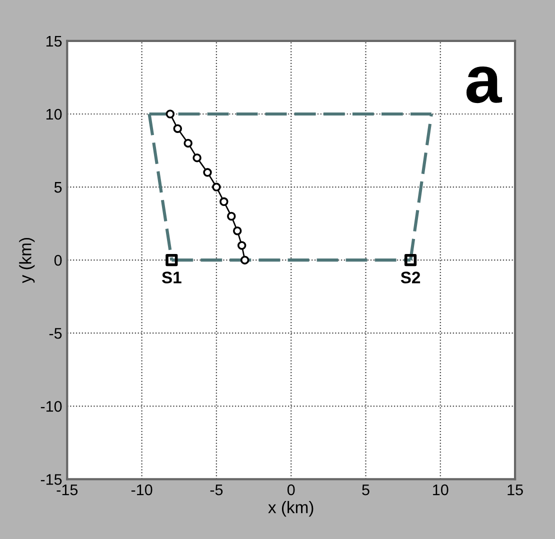  I want to click on x-tick-label: 15, so click(515, 490).